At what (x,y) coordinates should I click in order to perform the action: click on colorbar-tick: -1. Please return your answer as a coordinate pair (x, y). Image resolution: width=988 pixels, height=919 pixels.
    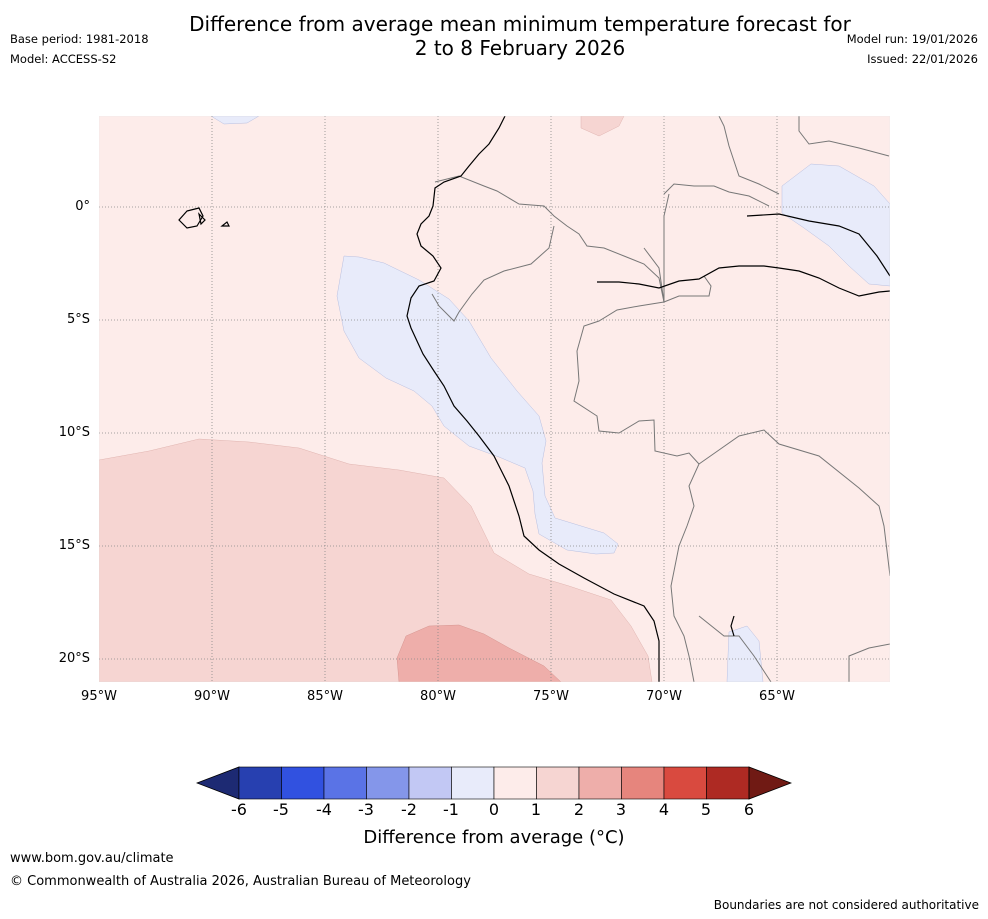
    Looking at the image, I should click on (451, 809).